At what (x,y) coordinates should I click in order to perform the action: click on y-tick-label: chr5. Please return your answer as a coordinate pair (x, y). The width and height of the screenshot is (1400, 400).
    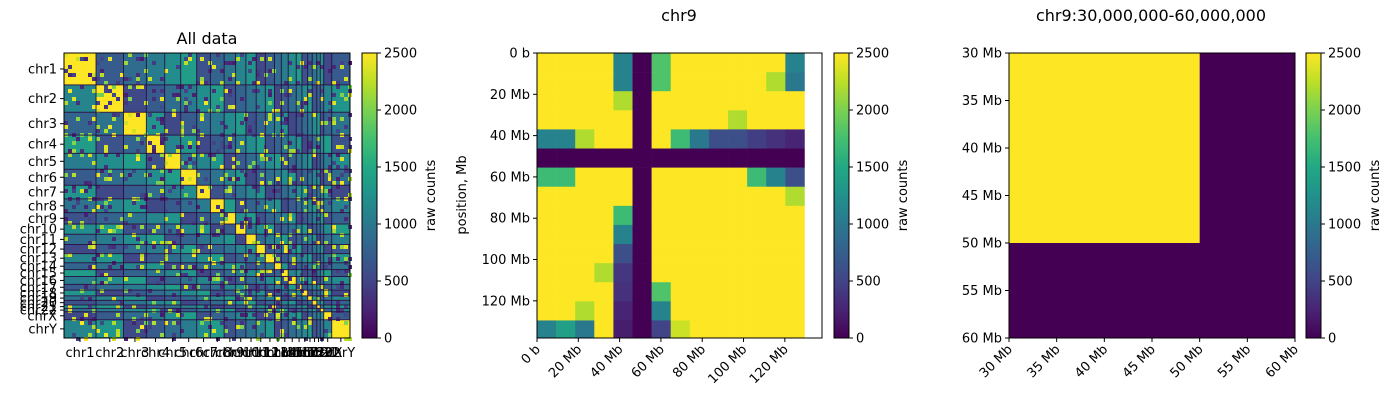
    Looking at the image, I should click on (42, 162).